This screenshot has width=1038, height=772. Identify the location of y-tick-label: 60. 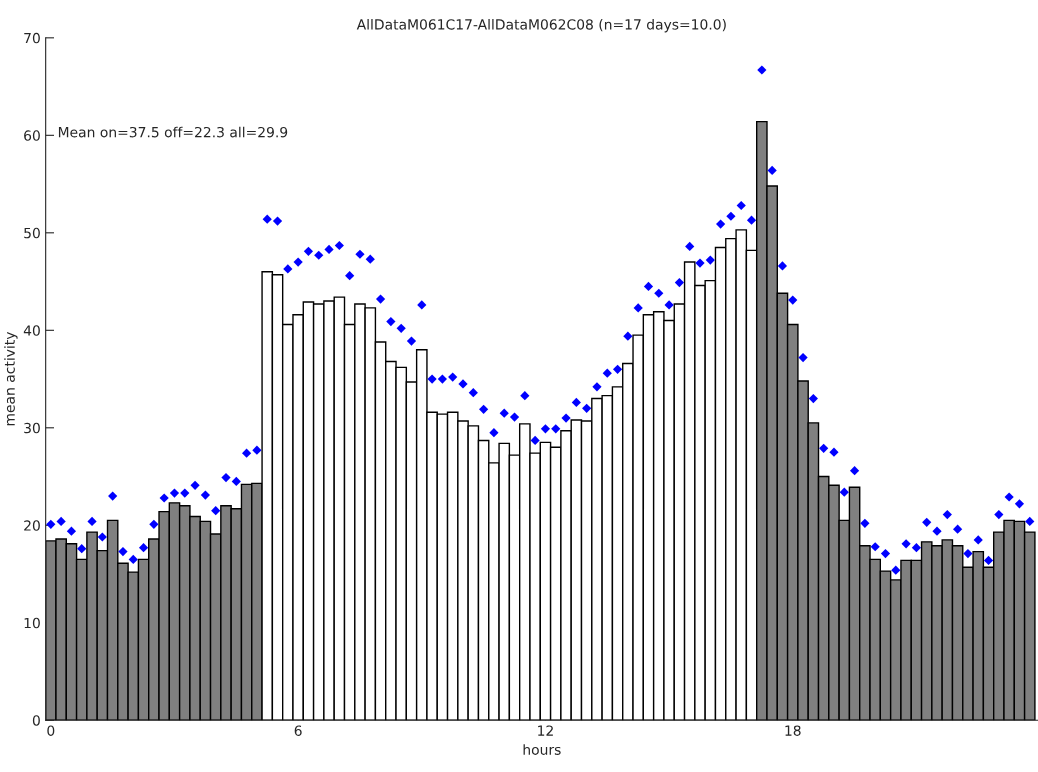
(32, 135).